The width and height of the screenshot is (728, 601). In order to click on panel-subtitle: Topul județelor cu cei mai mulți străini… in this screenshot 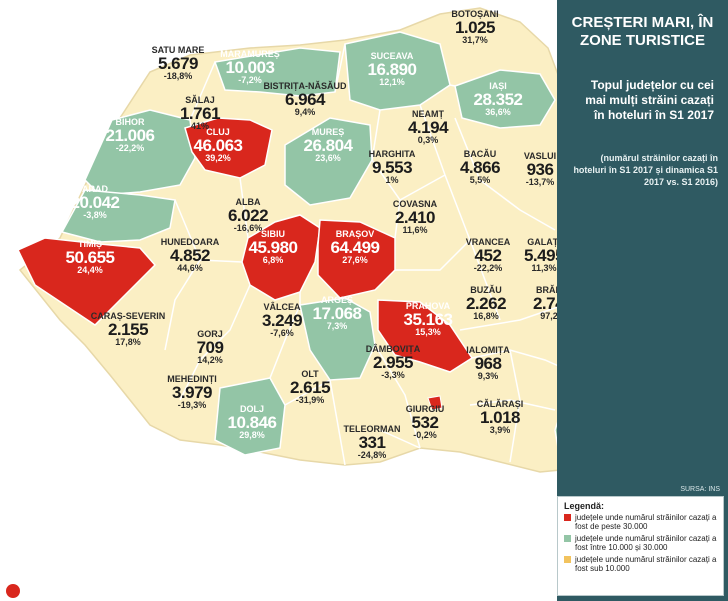, I will do `click(649, 100)`.